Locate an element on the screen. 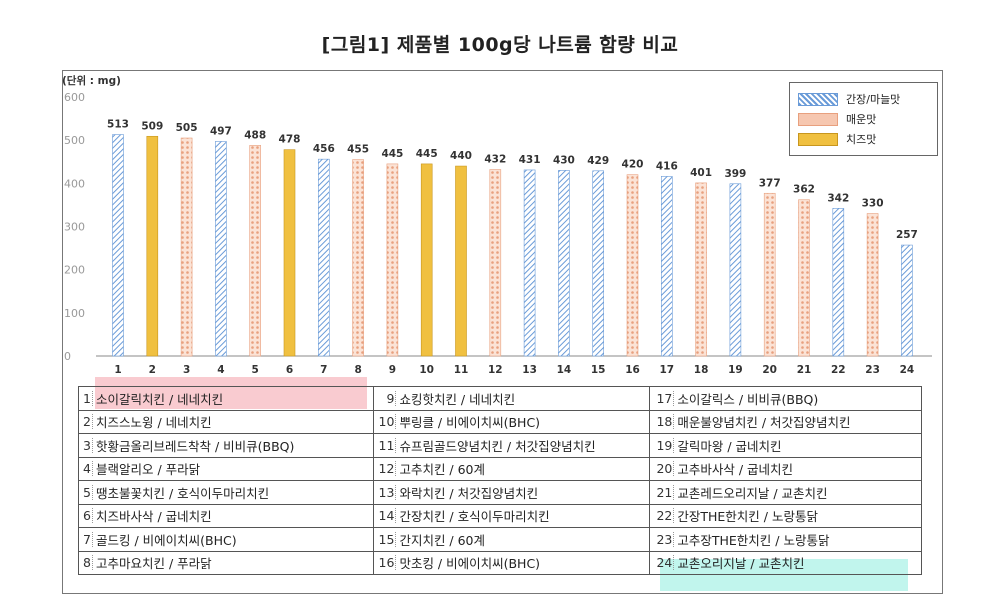 The height and width of the screenshot is (604, 1000). data-label-10: 445 is located at coordinates (427, 154).